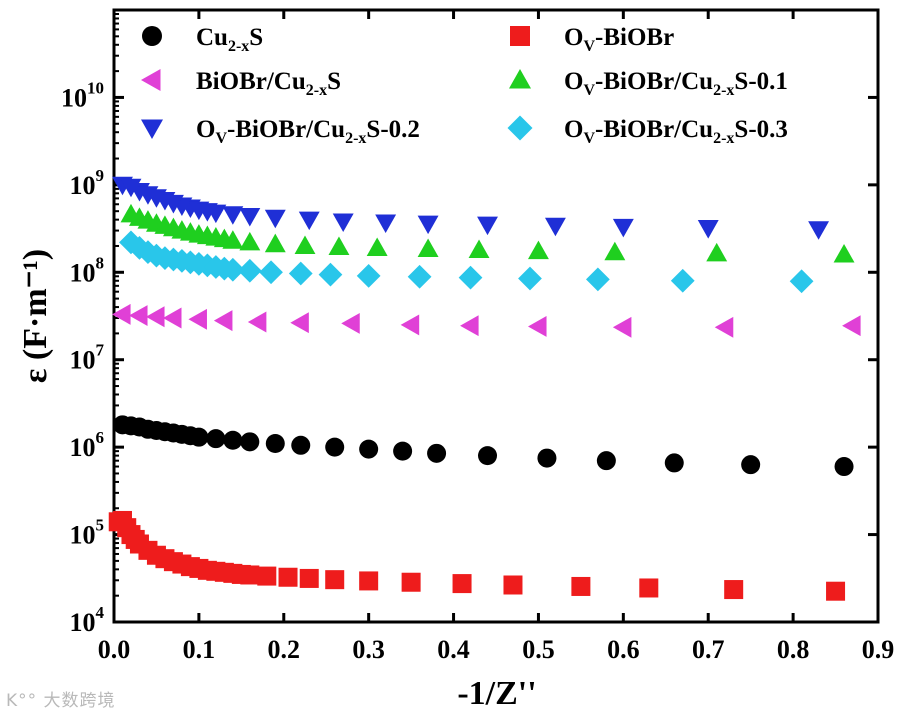  What do you see at coordinates (114, 649) in the screenshot?
I see `x-tick-label: 0.0` at bounding box center [114, 649].